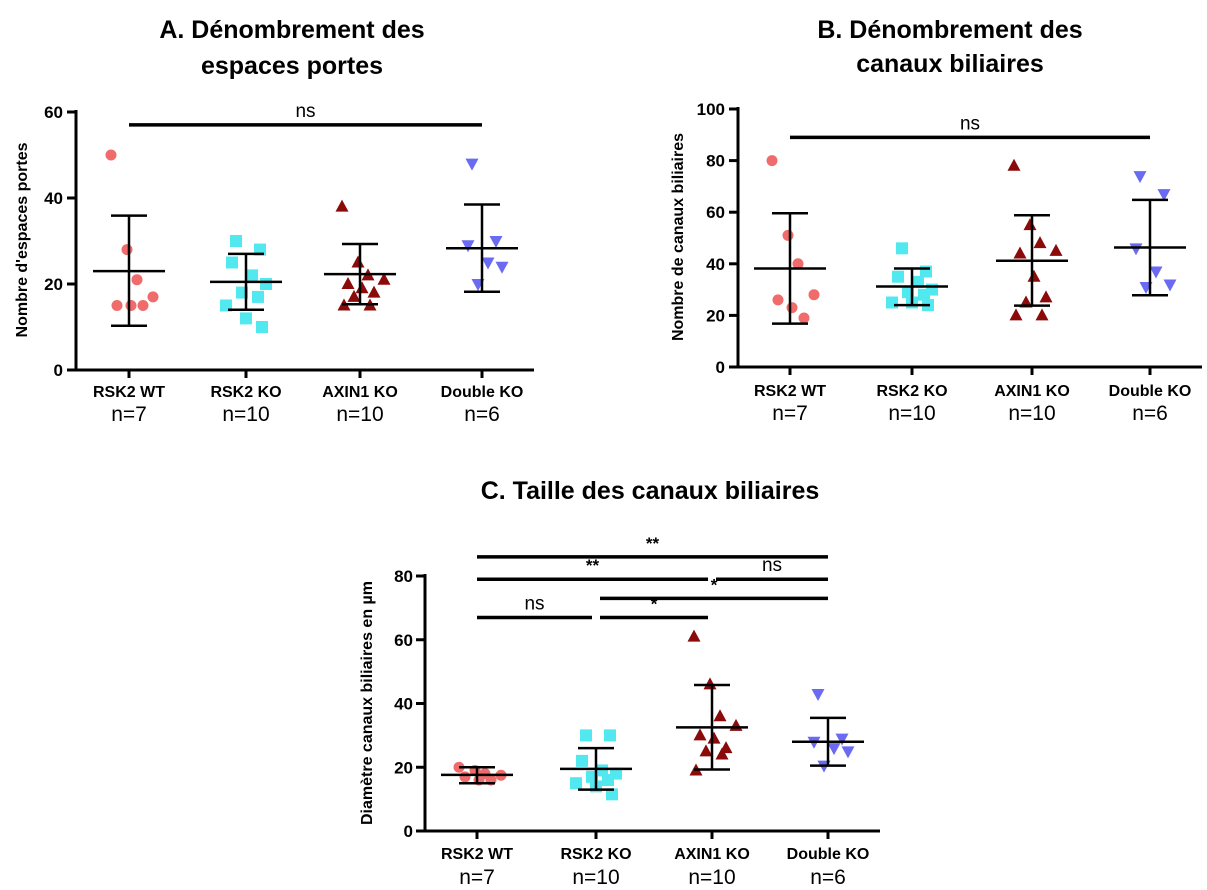 This screenshot has height=890, width=1207. What do you see at coordinates (654, 603) in the screenshot?
I see `significance-label: *` at bounding box center [654, 603].